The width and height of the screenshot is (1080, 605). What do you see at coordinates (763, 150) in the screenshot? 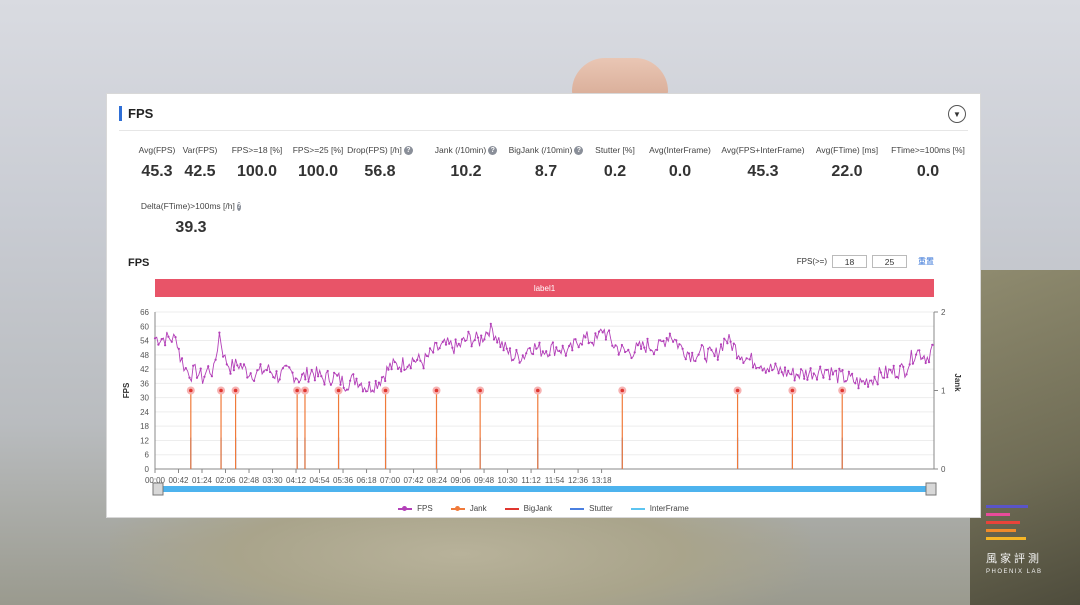
I see `metric-label: Avg(FPS+InterFrame)` at bounding box center [763, 150].